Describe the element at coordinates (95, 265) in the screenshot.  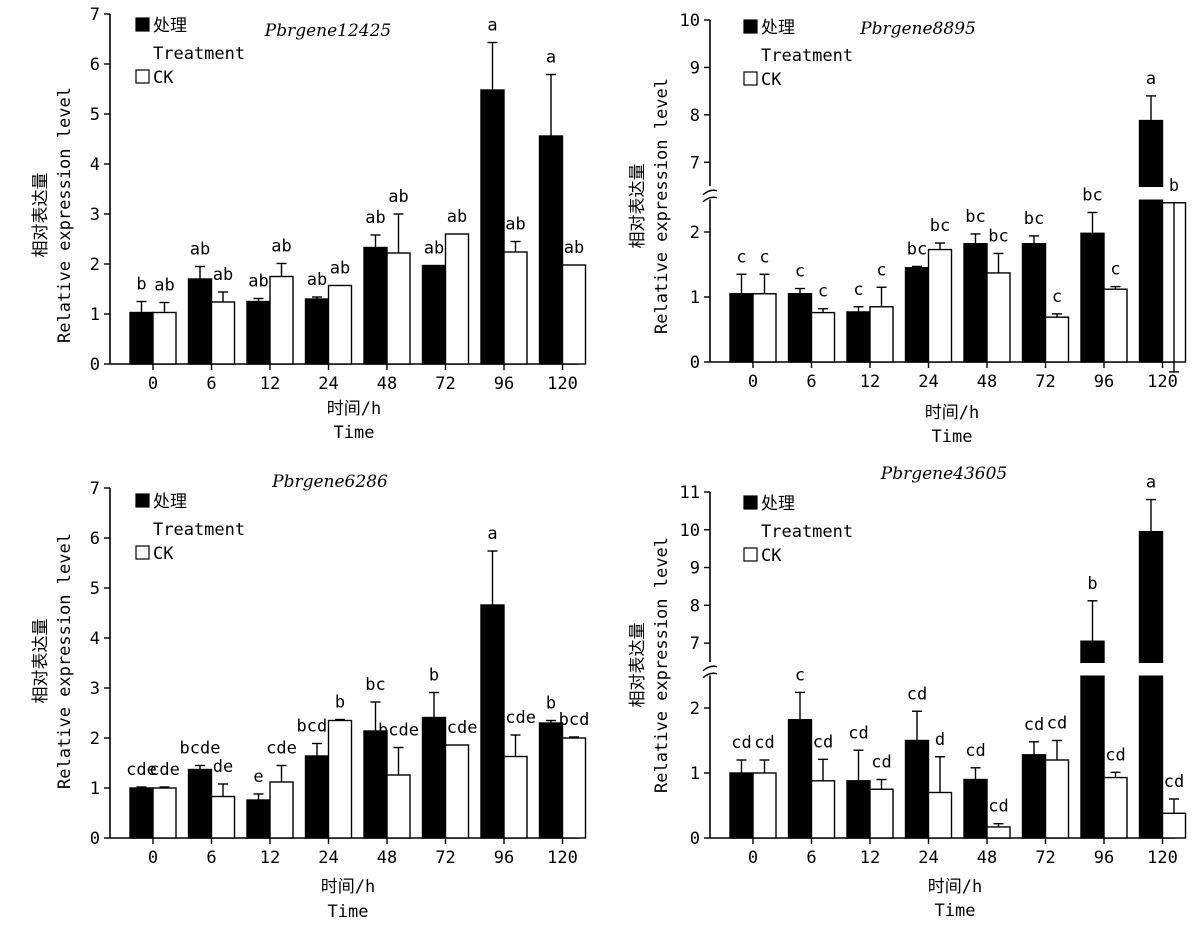
I see `y-tick-label: 2` at that location.